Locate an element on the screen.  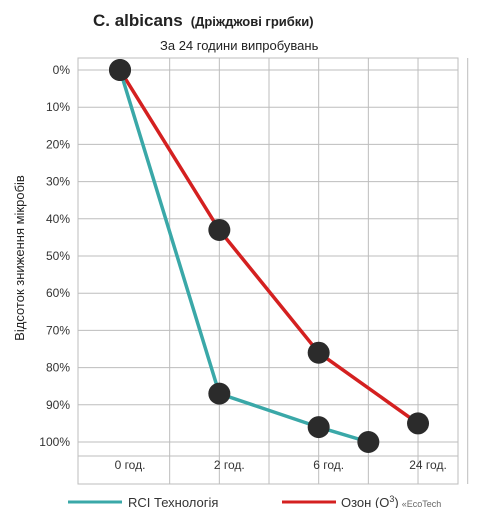
y-tick-label: 10% is located at coordinates (58, 107).